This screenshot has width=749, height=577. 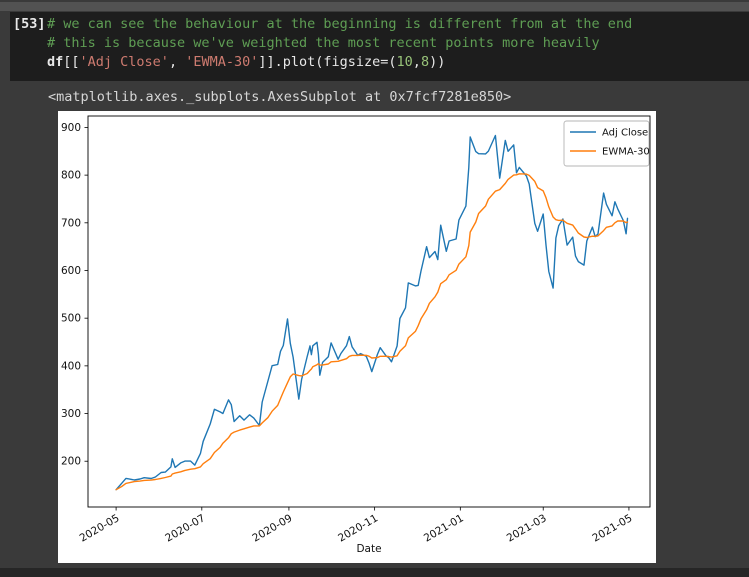 What do you see at coordinates (374, 6) in the screenshot?
I see `top-toolbar-strip` at bounding box center [374, 6].